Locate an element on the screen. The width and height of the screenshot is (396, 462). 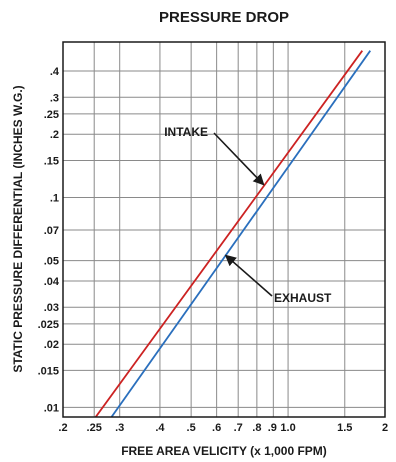
y-tick-label: .02 is located at coordinates (51, 345).